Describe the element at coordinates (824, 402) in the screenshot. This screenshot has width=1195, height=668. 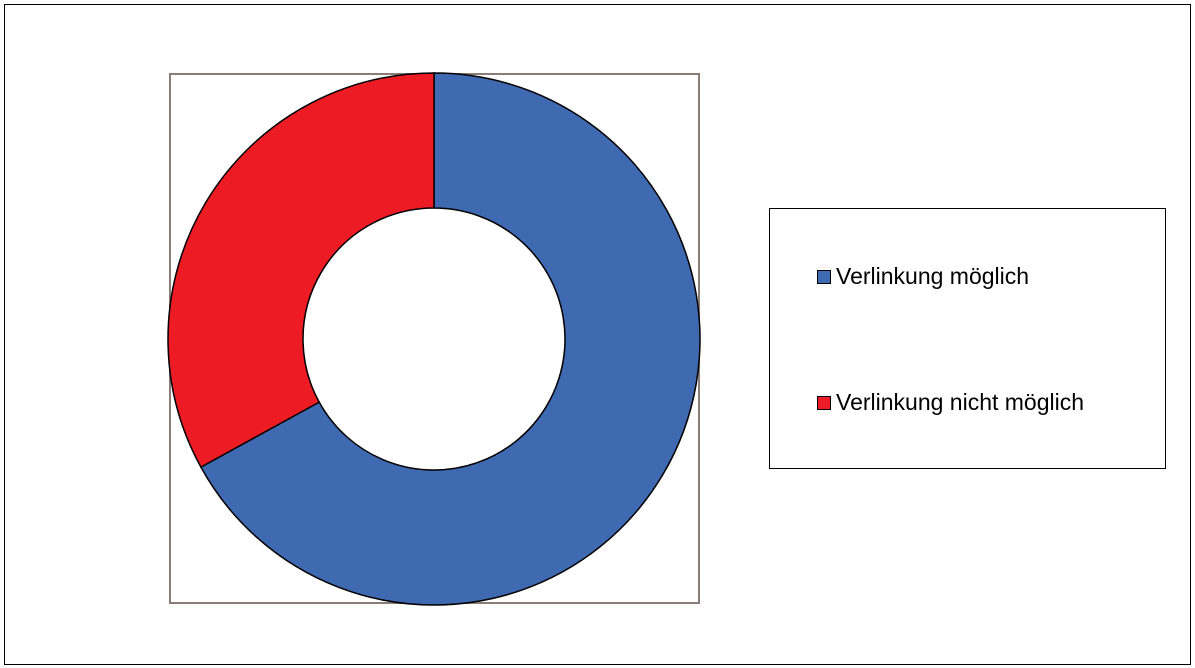
I see `legend-swatch-verlinkung-nicht-moeglich` at that location.